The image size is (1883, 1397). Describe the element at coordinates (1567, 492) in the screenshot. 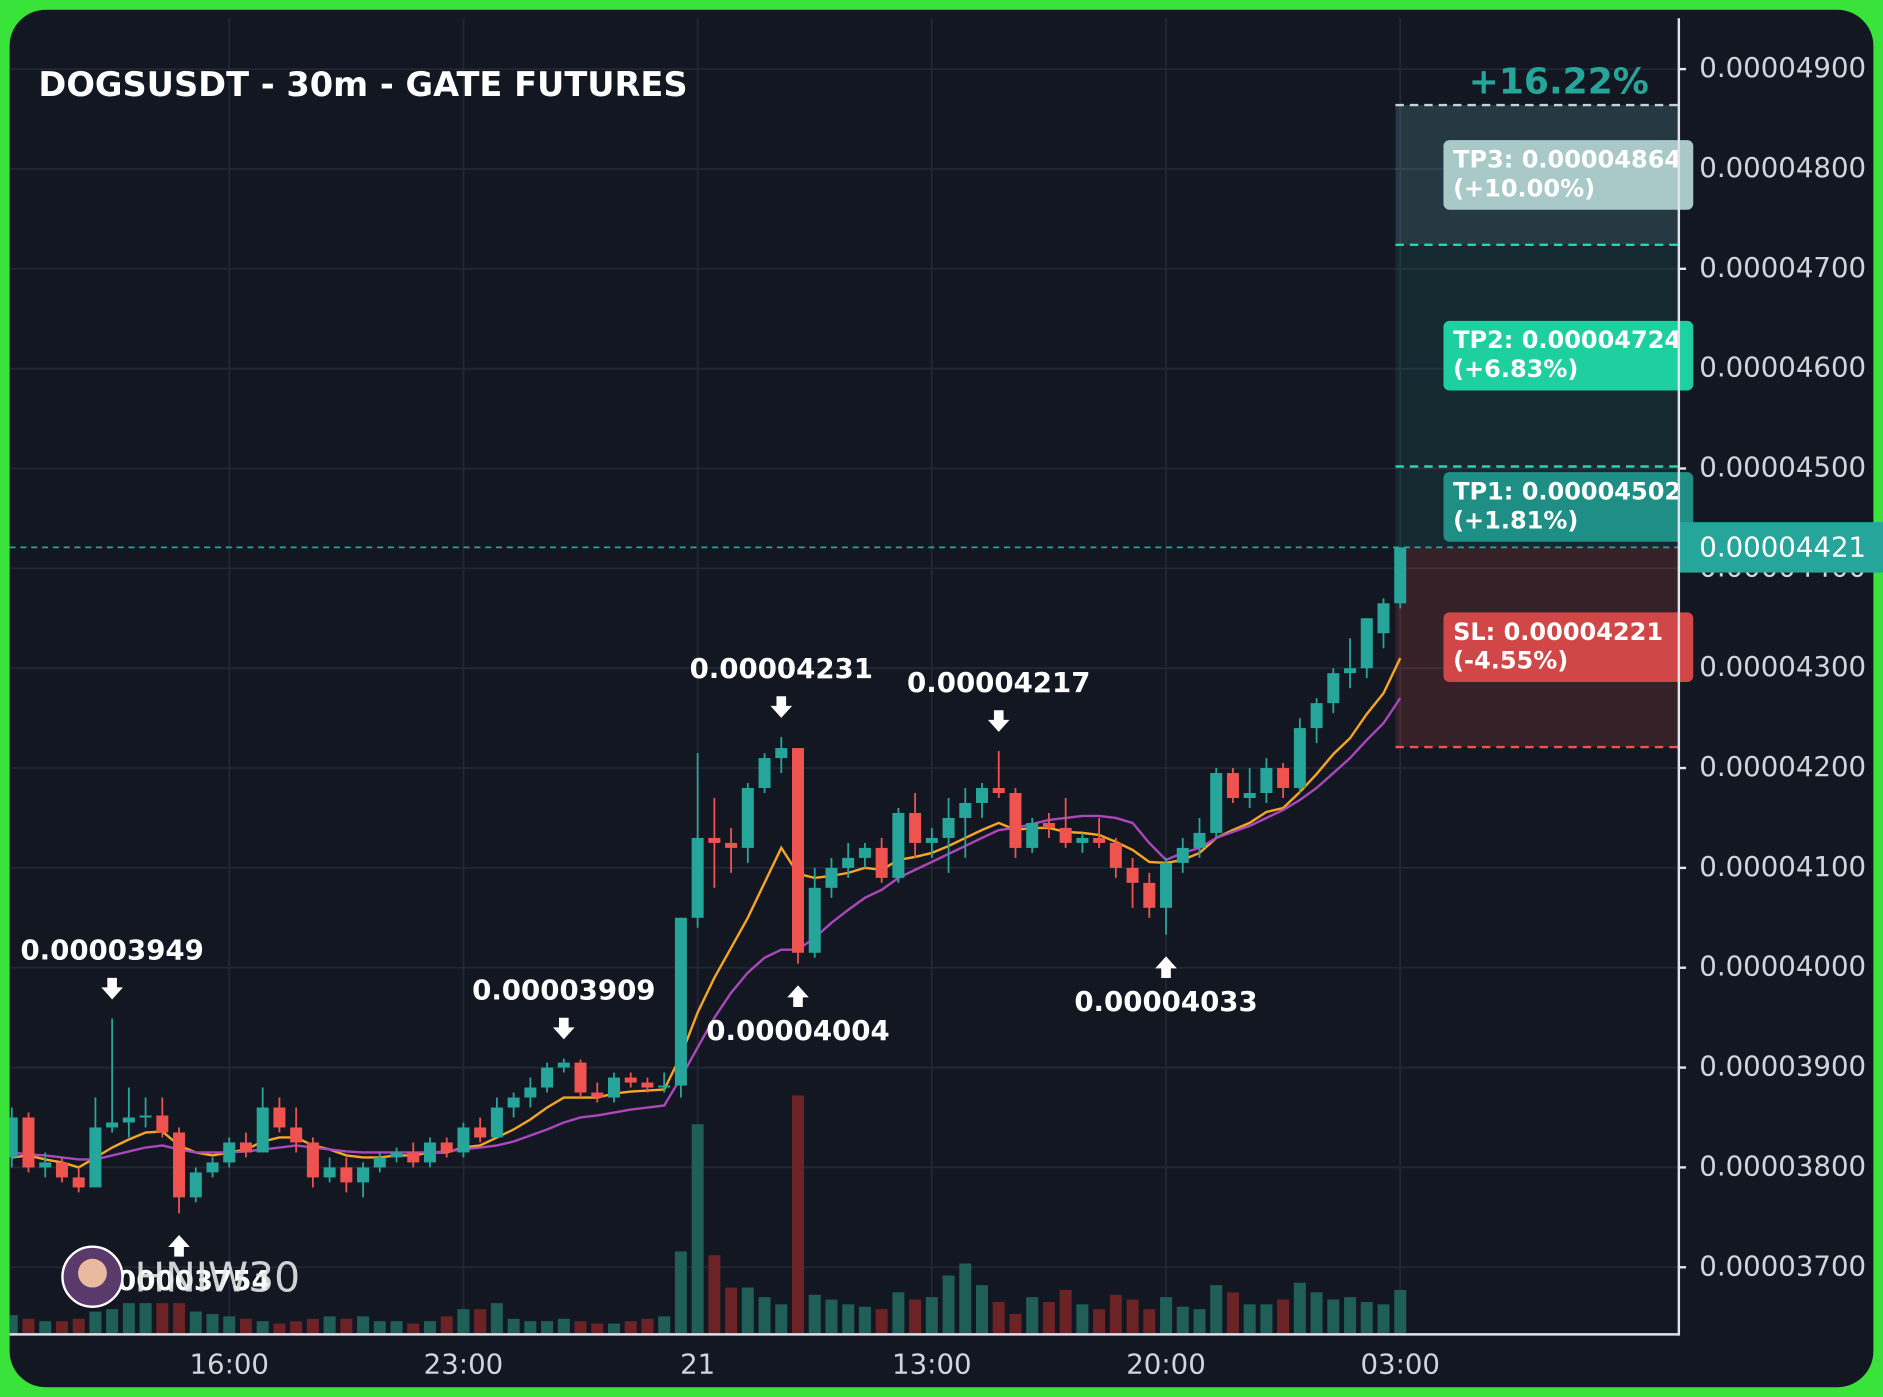

I see `level-label: TP1: 0.00004502` at that location.